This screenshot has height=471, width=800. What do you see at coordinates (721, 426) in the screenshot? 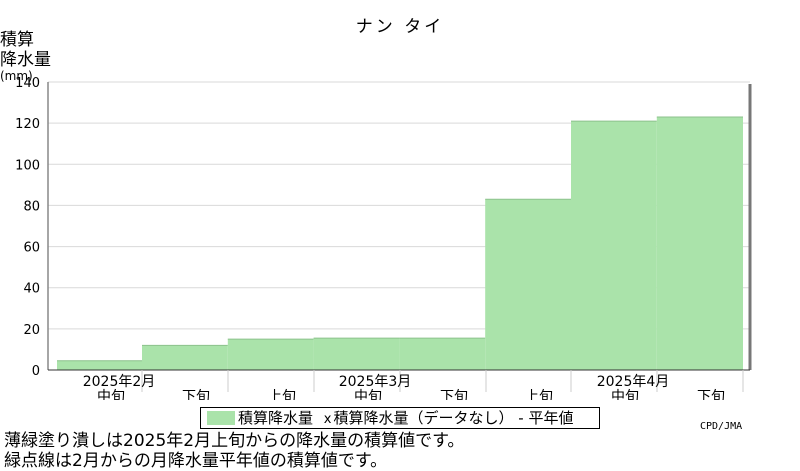
I see `credit-text: CPD/JMA` at bounding box center [721, 426].